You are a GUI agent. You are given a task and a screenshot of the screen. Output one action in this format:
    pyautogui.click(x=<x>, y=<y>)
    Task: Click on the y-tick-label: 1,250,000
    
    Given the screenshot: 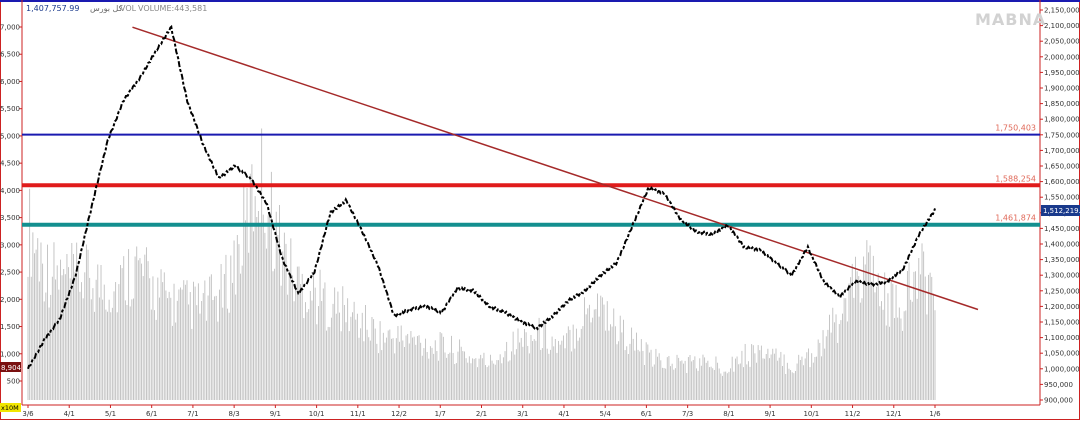 What is the action you would take?
    pyautogui.click(x=1062, y=291)
    